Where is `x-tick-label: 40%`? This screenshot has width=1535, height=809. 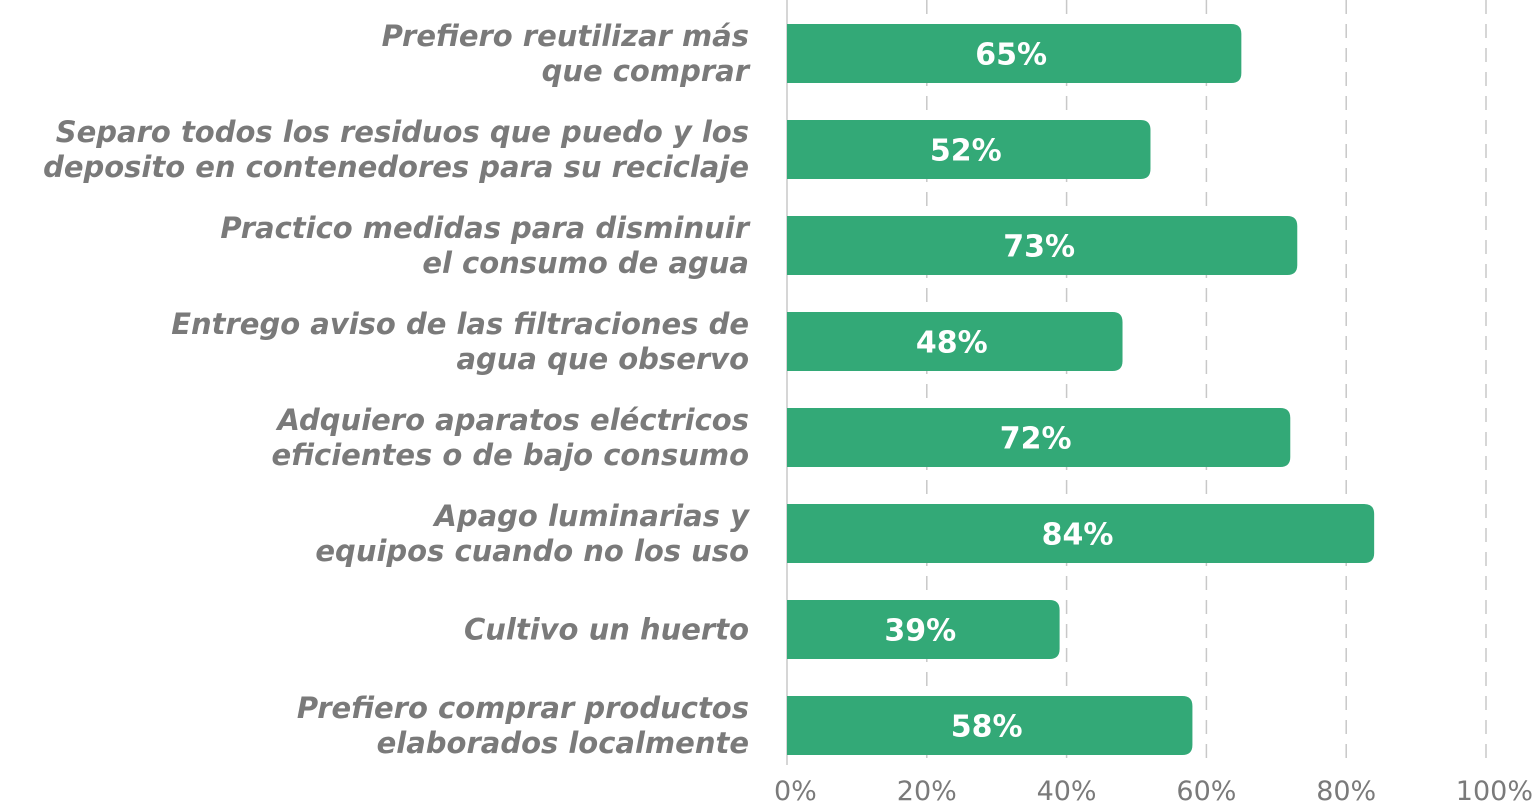
x-tick-label: 40% is located at coordinates (1067, 791).